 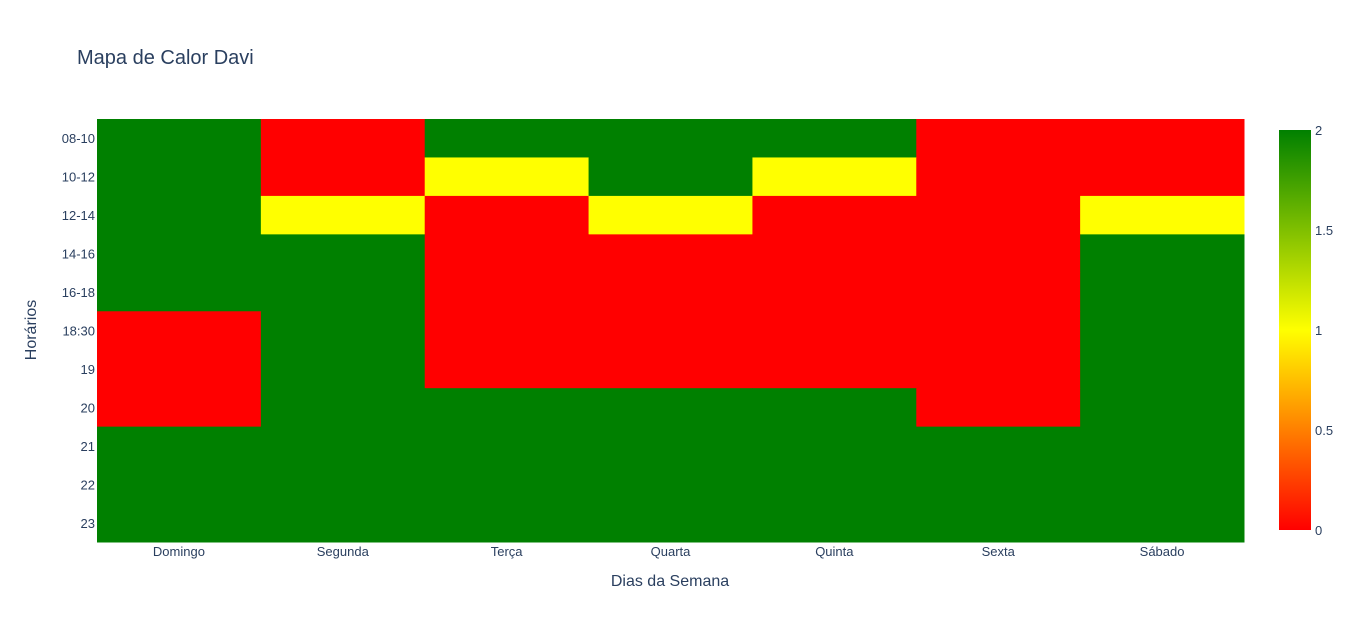 What do you see at coordinates (834, 551) in the screenshot?
I see `x-tick-label: Quinta` at bounding box center [834, 551].